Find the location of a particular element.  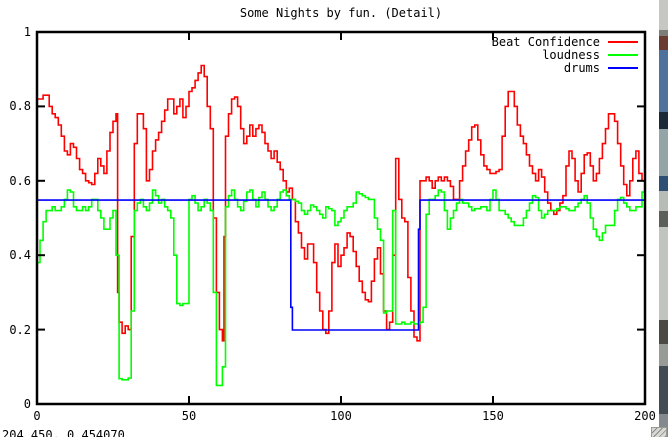

legend-label: loudness is located at coordinates (571, 55).